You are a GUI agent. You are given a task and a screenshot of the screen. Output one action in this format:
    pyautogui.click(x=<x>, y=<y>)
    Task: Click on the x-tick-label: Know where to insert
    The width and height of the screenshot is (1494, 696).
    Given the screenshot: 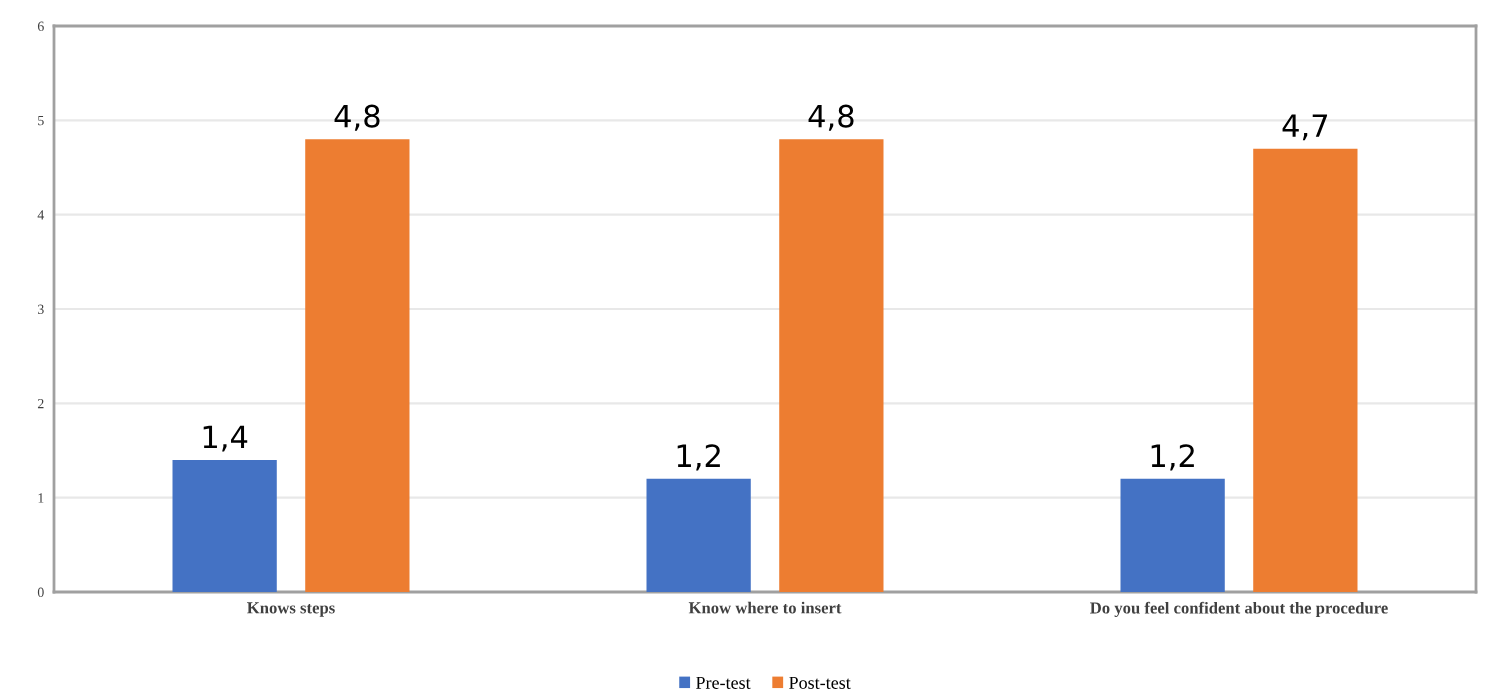 What is the action you would take?
    pyautogui.click(x=765, y=607)
    